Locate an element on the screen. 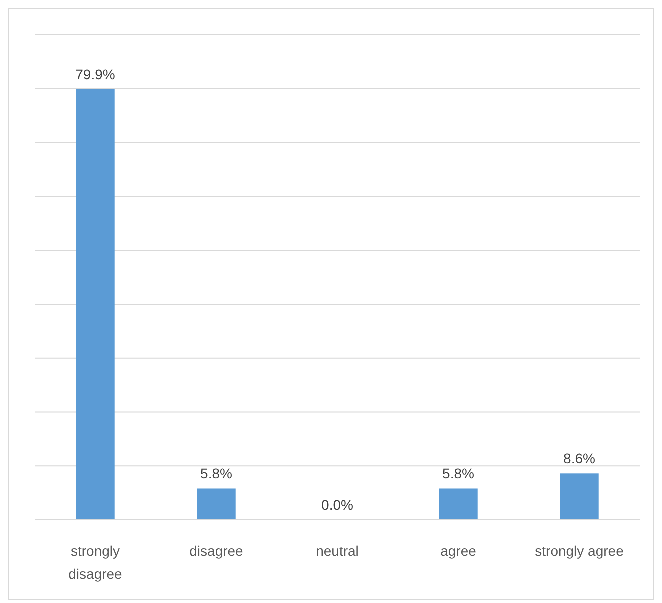  x-tick-label: strongly agree is located at coordinates (579, 551).